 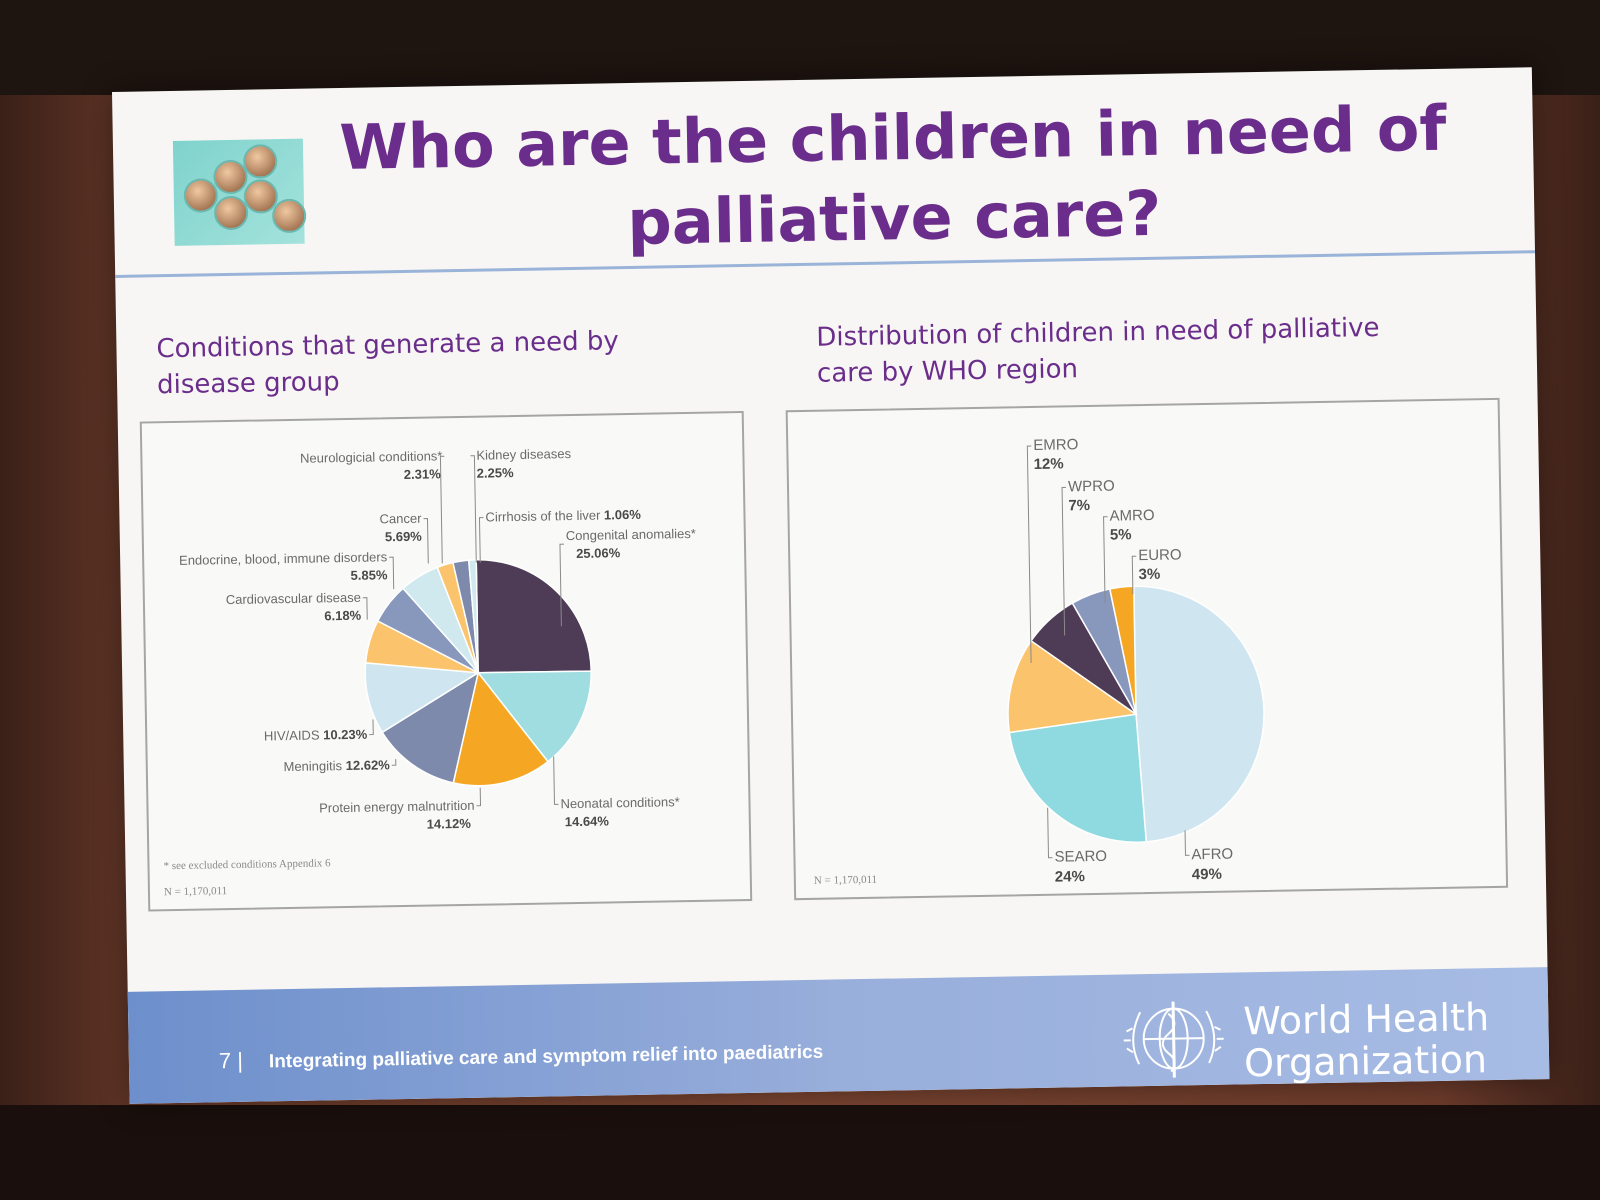 What do you see at coordinates (623, 515) in the screenshot?
I see `slice-pct-cirrhosis: 1.06%` at bounding box center [623, 515].